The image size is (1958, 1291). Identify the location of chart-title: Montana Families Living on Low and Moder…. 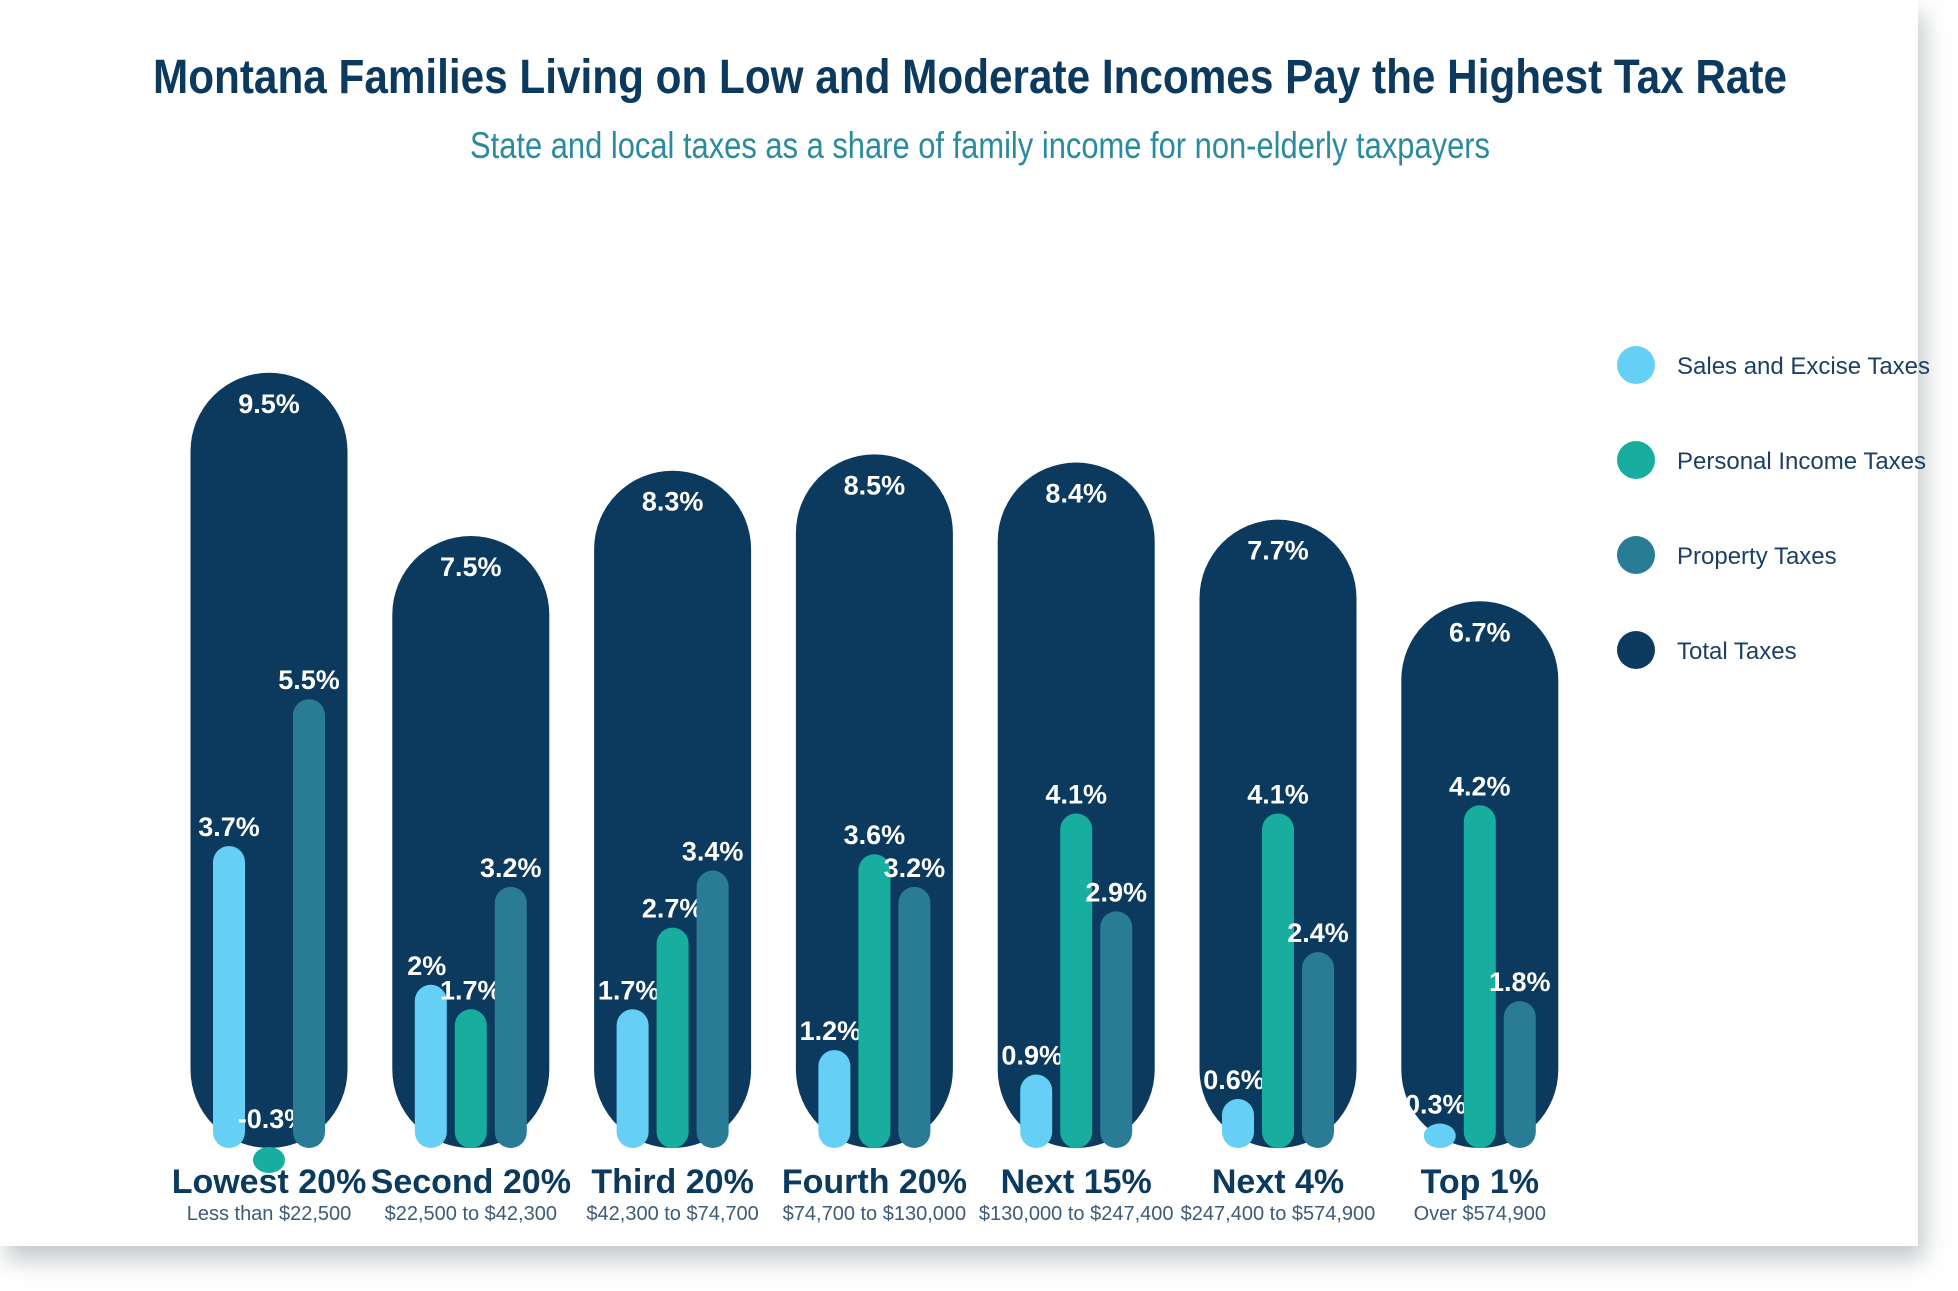
(970, 77).